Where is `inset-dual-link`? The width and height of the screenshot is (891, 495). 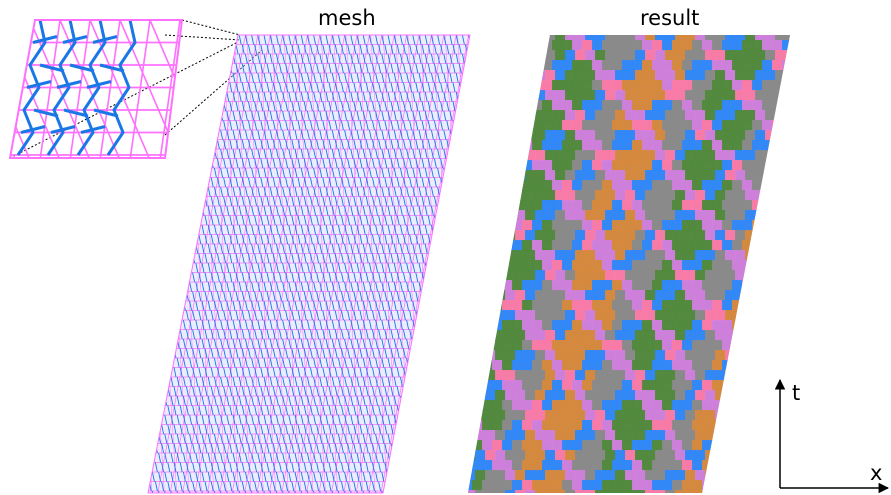 inset-dual-link is located at coordinates (75, 39).